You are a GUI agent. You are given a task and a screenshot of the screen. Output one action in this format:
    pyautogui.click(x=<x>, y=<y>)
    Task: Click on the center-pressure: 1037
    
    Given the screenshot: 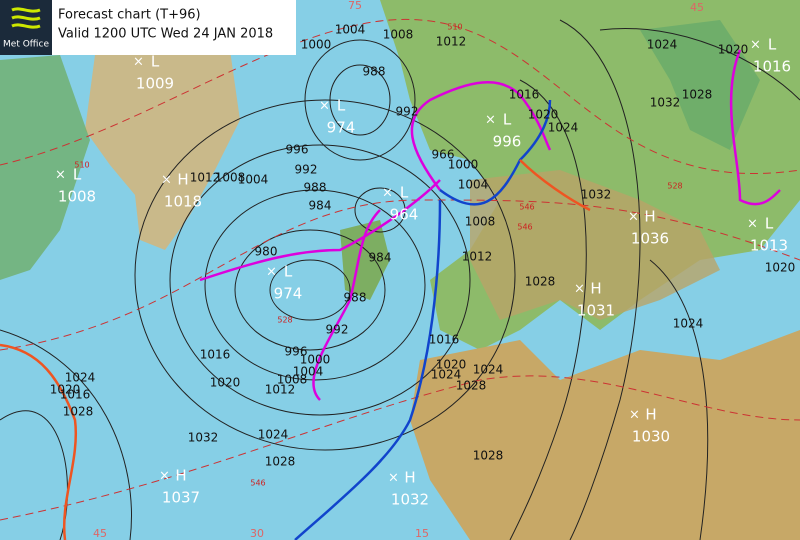 What is the action you would take?
    pyautogui.click(x=181, y=498)
    